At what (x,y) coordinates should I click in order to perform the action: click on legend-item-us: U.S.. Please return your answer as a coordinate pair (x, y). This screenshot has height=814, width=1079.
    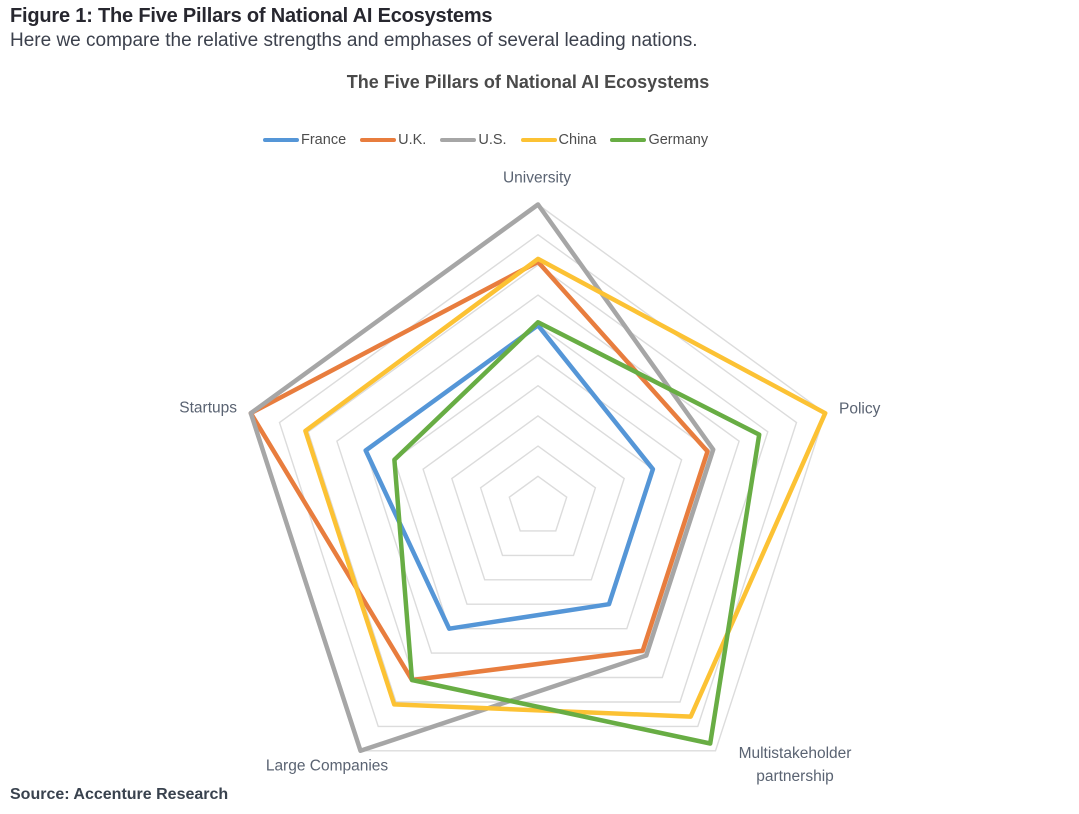
    Looking at the image, I should click on (473, 140).